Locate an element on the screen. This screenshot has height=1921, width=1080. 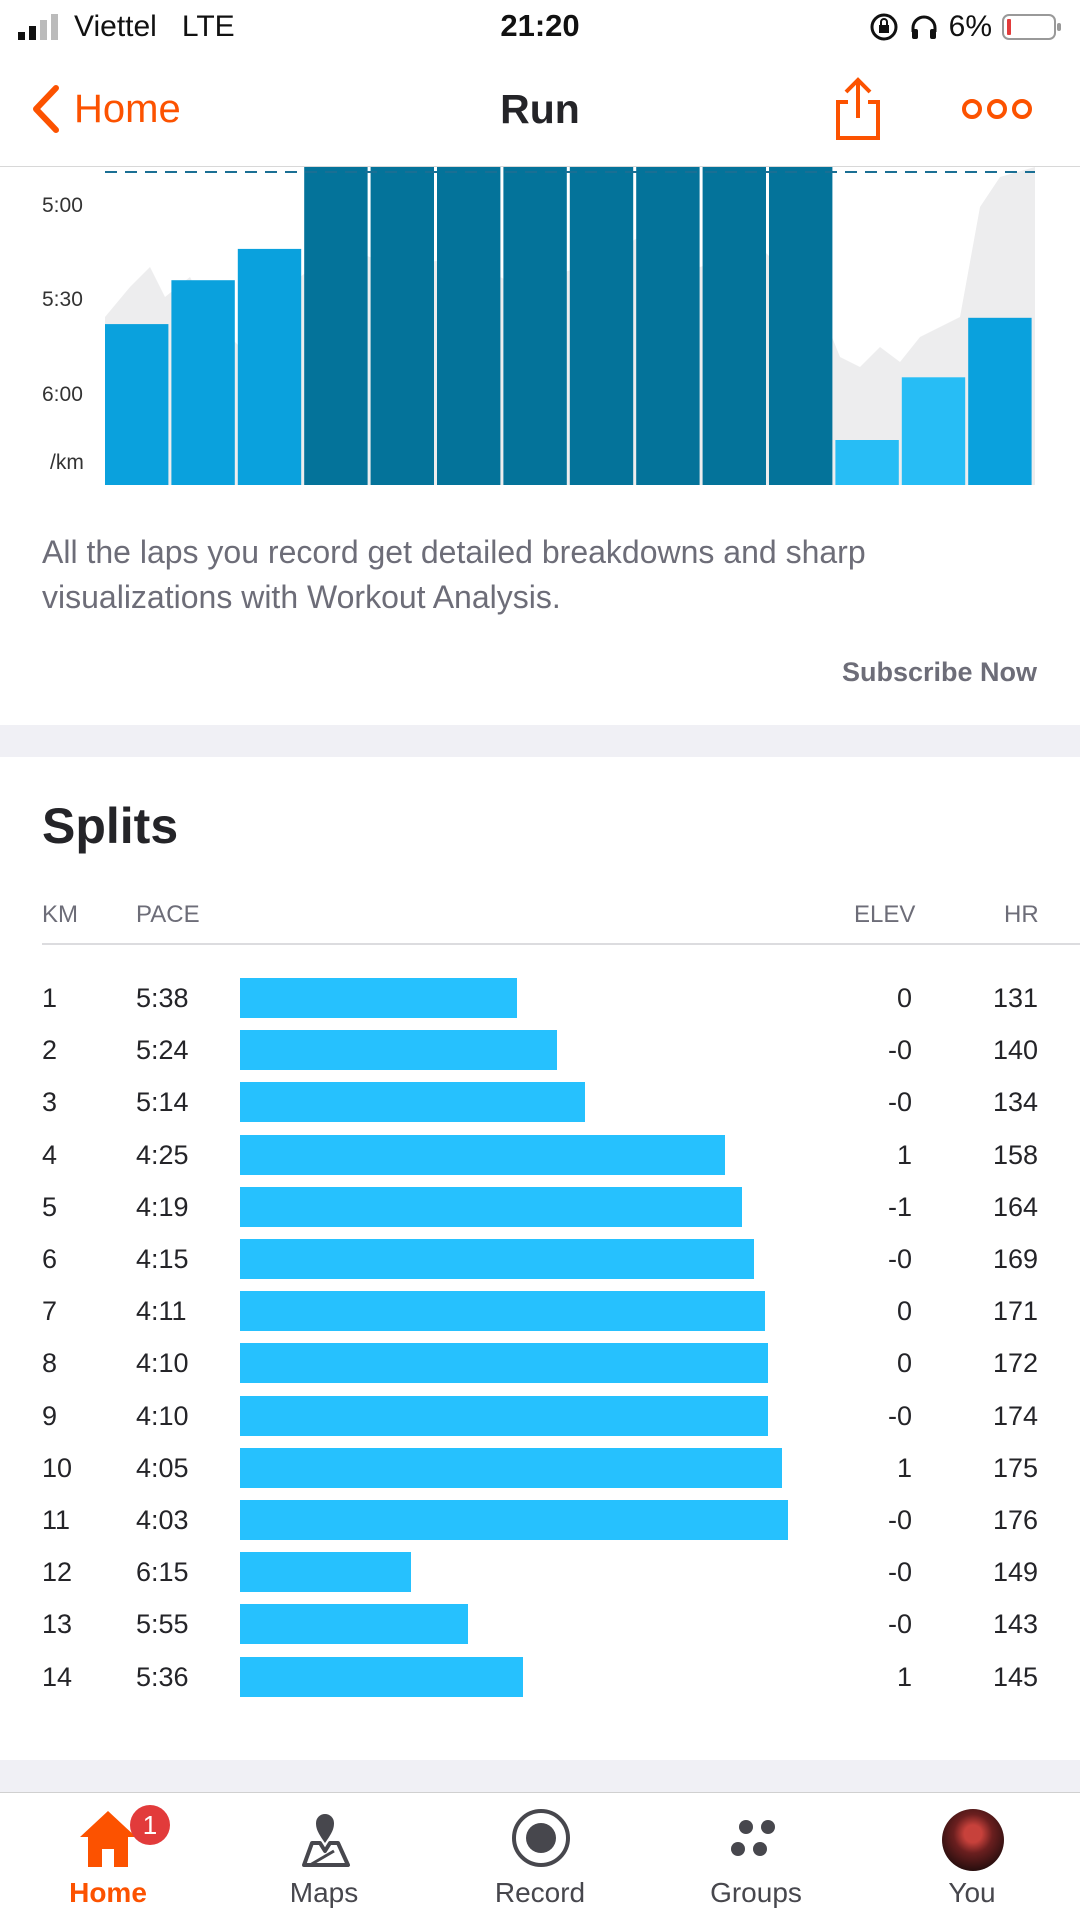
split-row: 3 5:14 -0 134 is located at coordinates (540, 1102).